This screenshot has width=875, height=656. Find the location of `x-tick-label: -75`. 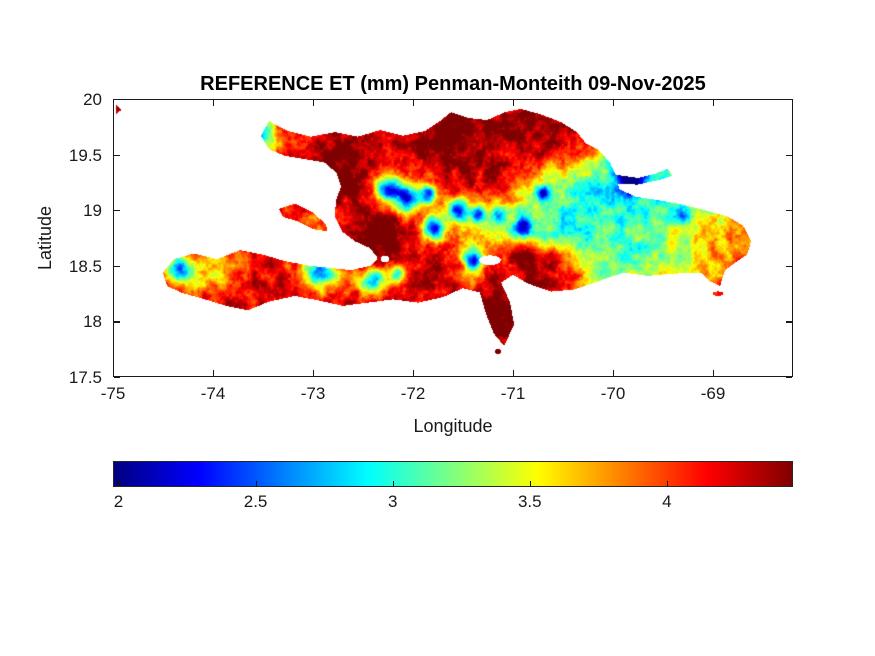

x-tick-label: -75 is located at coordinates (113, 393).